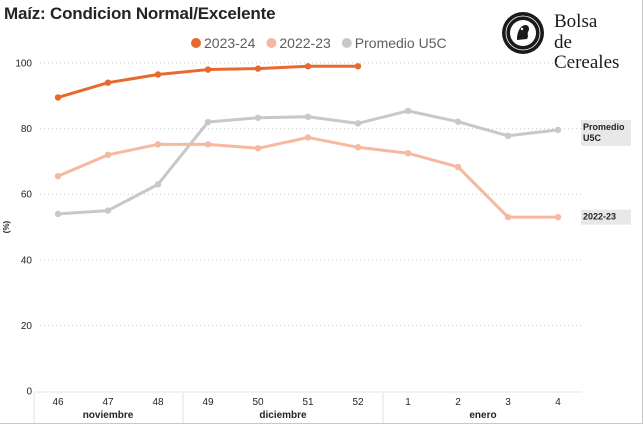 The image size is (644, 425). Describe the element at coordinates (230, 43) in the screenshot. I see `legend-label: 2023-24` at that location.